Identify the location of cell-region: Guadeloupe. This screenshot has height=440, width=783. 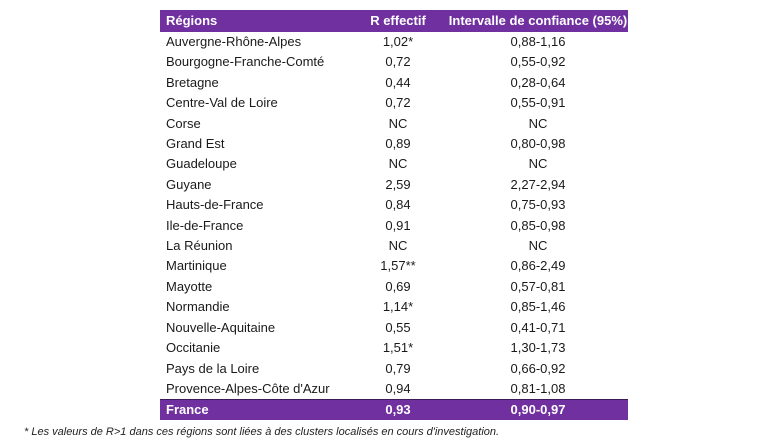
(201, 164).